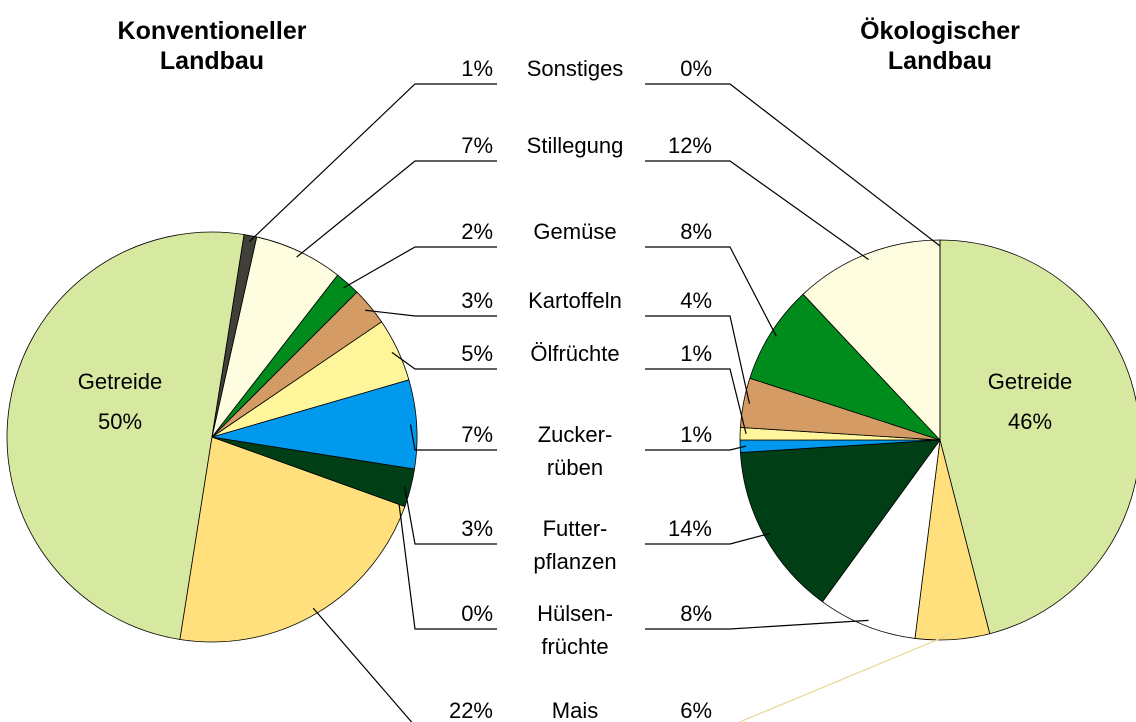  I want to click on value-label: 2%, so click(477, 231).